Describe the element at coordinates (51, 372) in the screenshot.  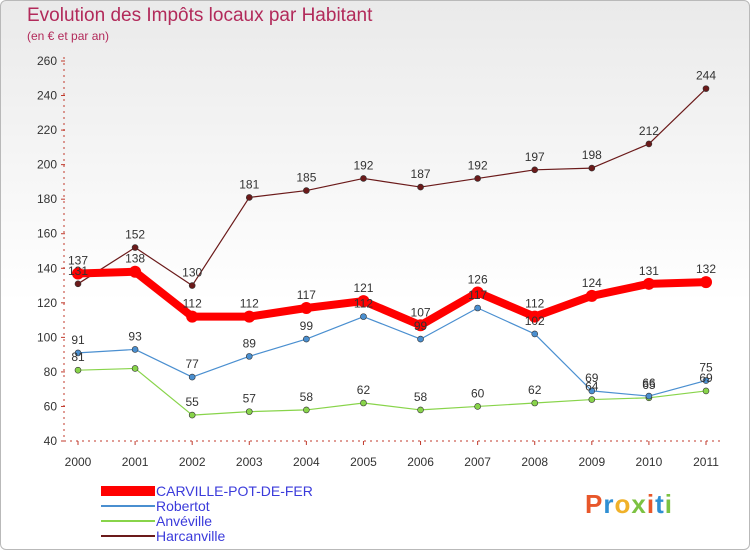
I see `y-tick-label: 80` at that location.